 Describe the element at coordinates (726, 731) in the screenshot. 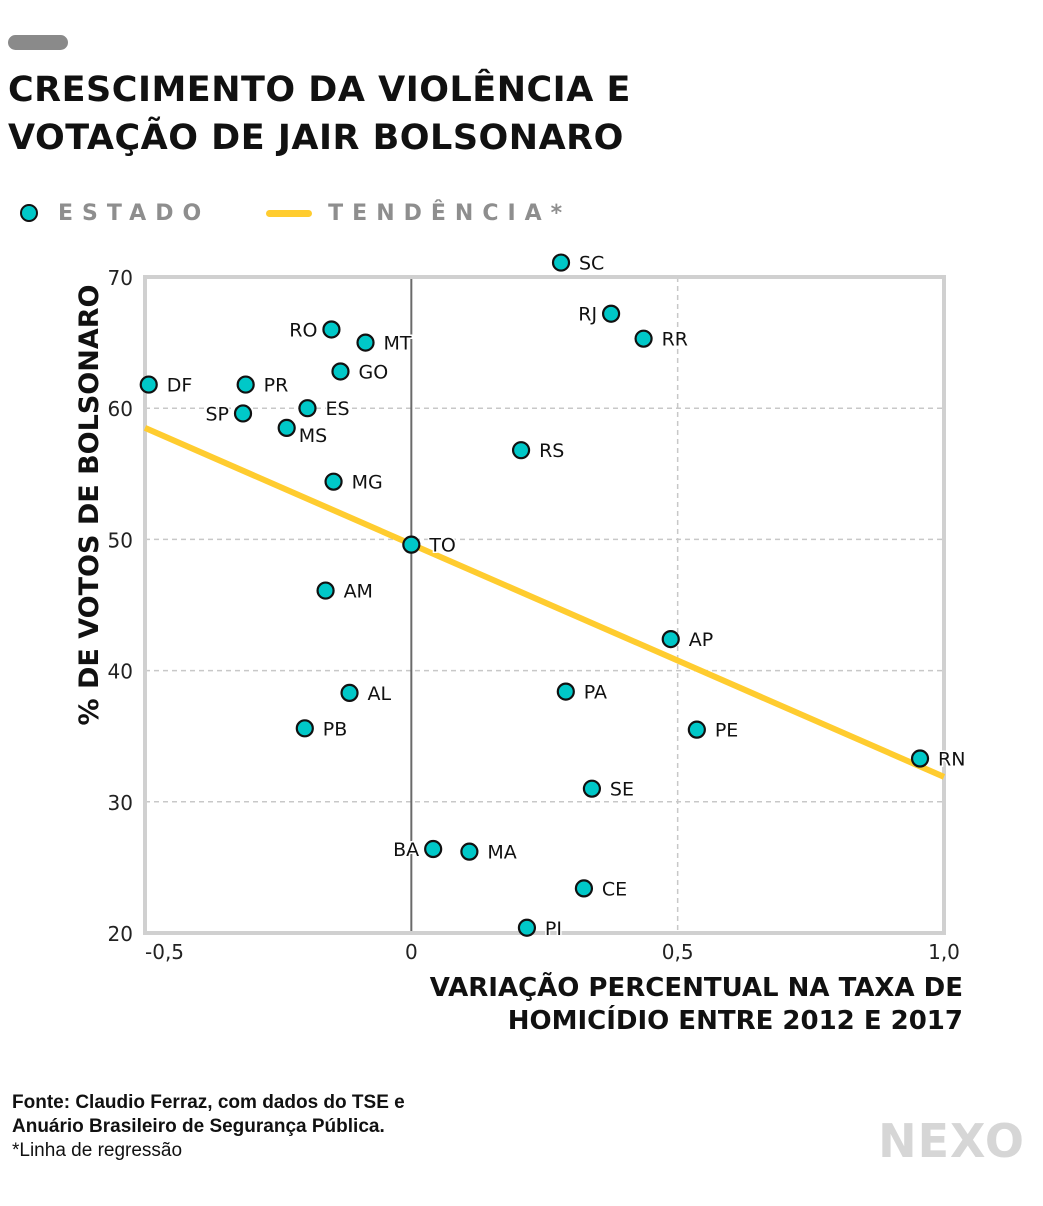

I see `point-label: PE` at that location.